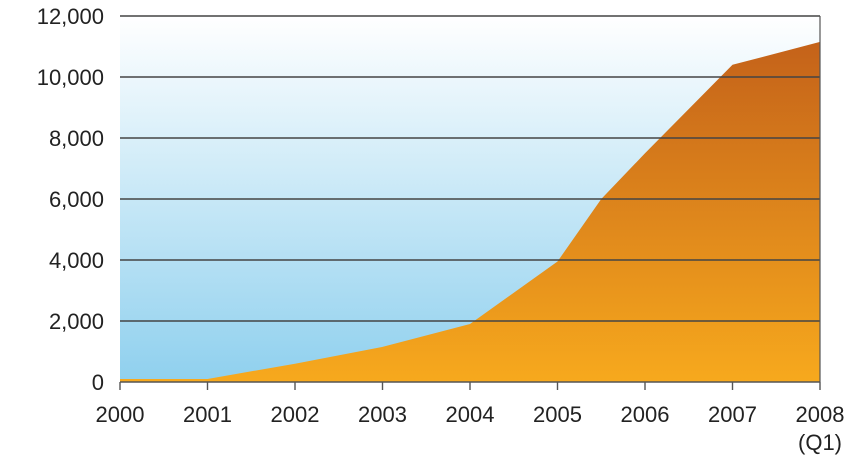  What do you see at coordinates (120, 414) in the screenshot?
I see `x-tick-label-0: 2000` at bounding box center [120, 414].